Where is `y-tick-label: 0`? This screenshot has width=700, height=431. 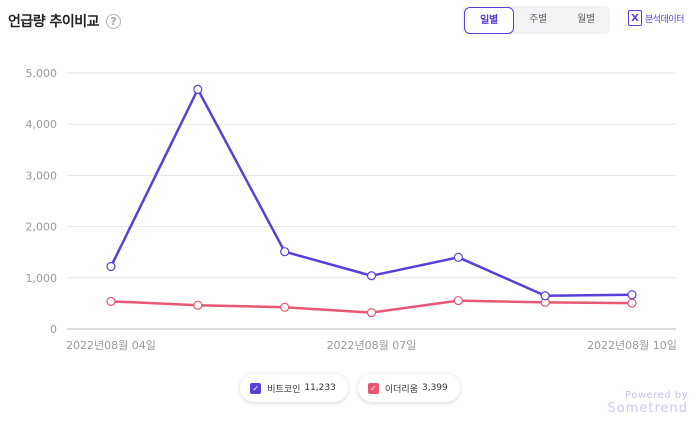
y-tick-label: 0 is located at coordinates (53, 329).